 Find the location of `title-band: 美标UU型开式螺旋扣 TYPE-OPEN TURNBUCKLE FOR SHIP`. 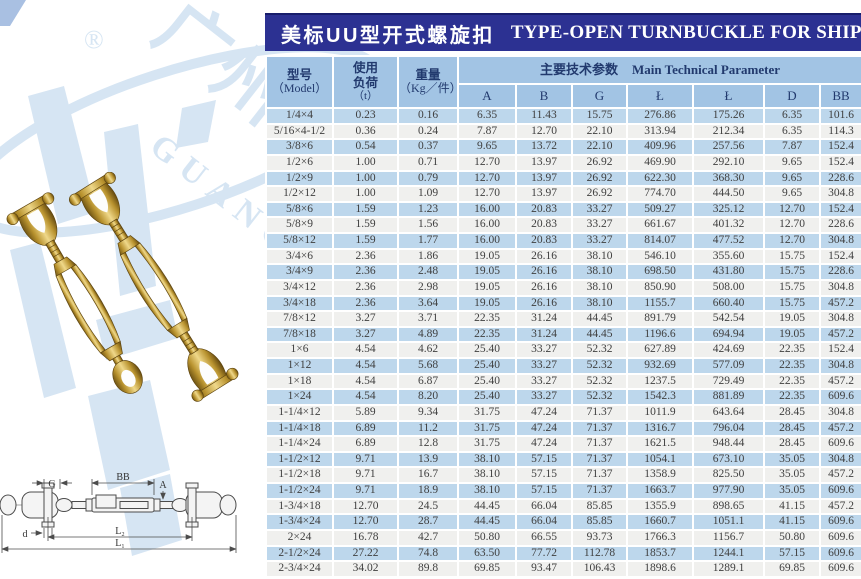

title-band: 美标UU型开式螺旋扣 TYPE-OPEN TURNBUCKLE FOR SHIP is located at coordinates (563, 32).